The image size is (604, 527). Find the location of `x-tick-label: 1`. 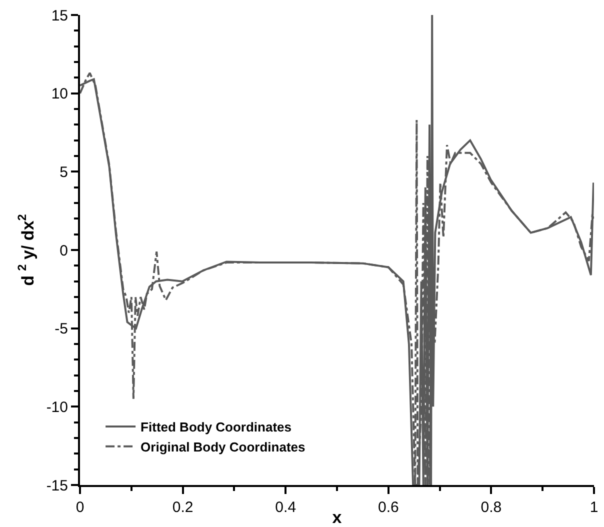

x-tick-label: 1 is located at coordinates (594, 507).